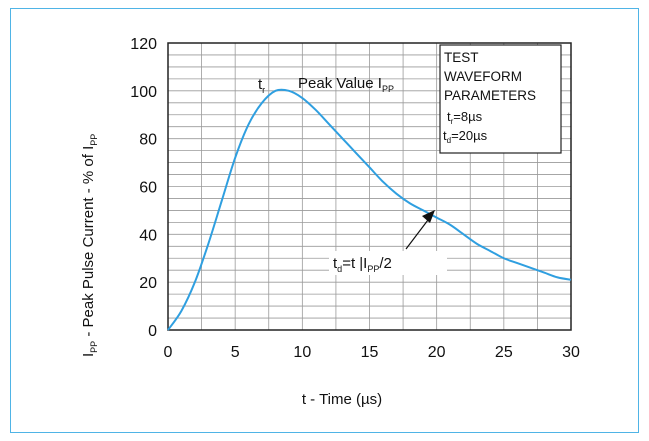 This screenshot has width=649, height=441. Describe the element at coordinates (461, 57) in the screenshot. I see `svg-text: TEST` at that location.